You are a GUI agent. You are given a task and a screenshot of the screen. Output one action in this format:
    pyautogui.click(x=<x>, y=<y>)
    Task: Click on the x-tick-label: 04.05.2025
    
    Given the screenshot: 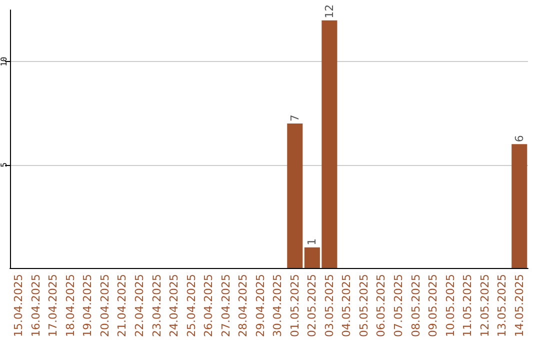 What is the action you would take?
    pyautogui.click(x=347, y=306)
    